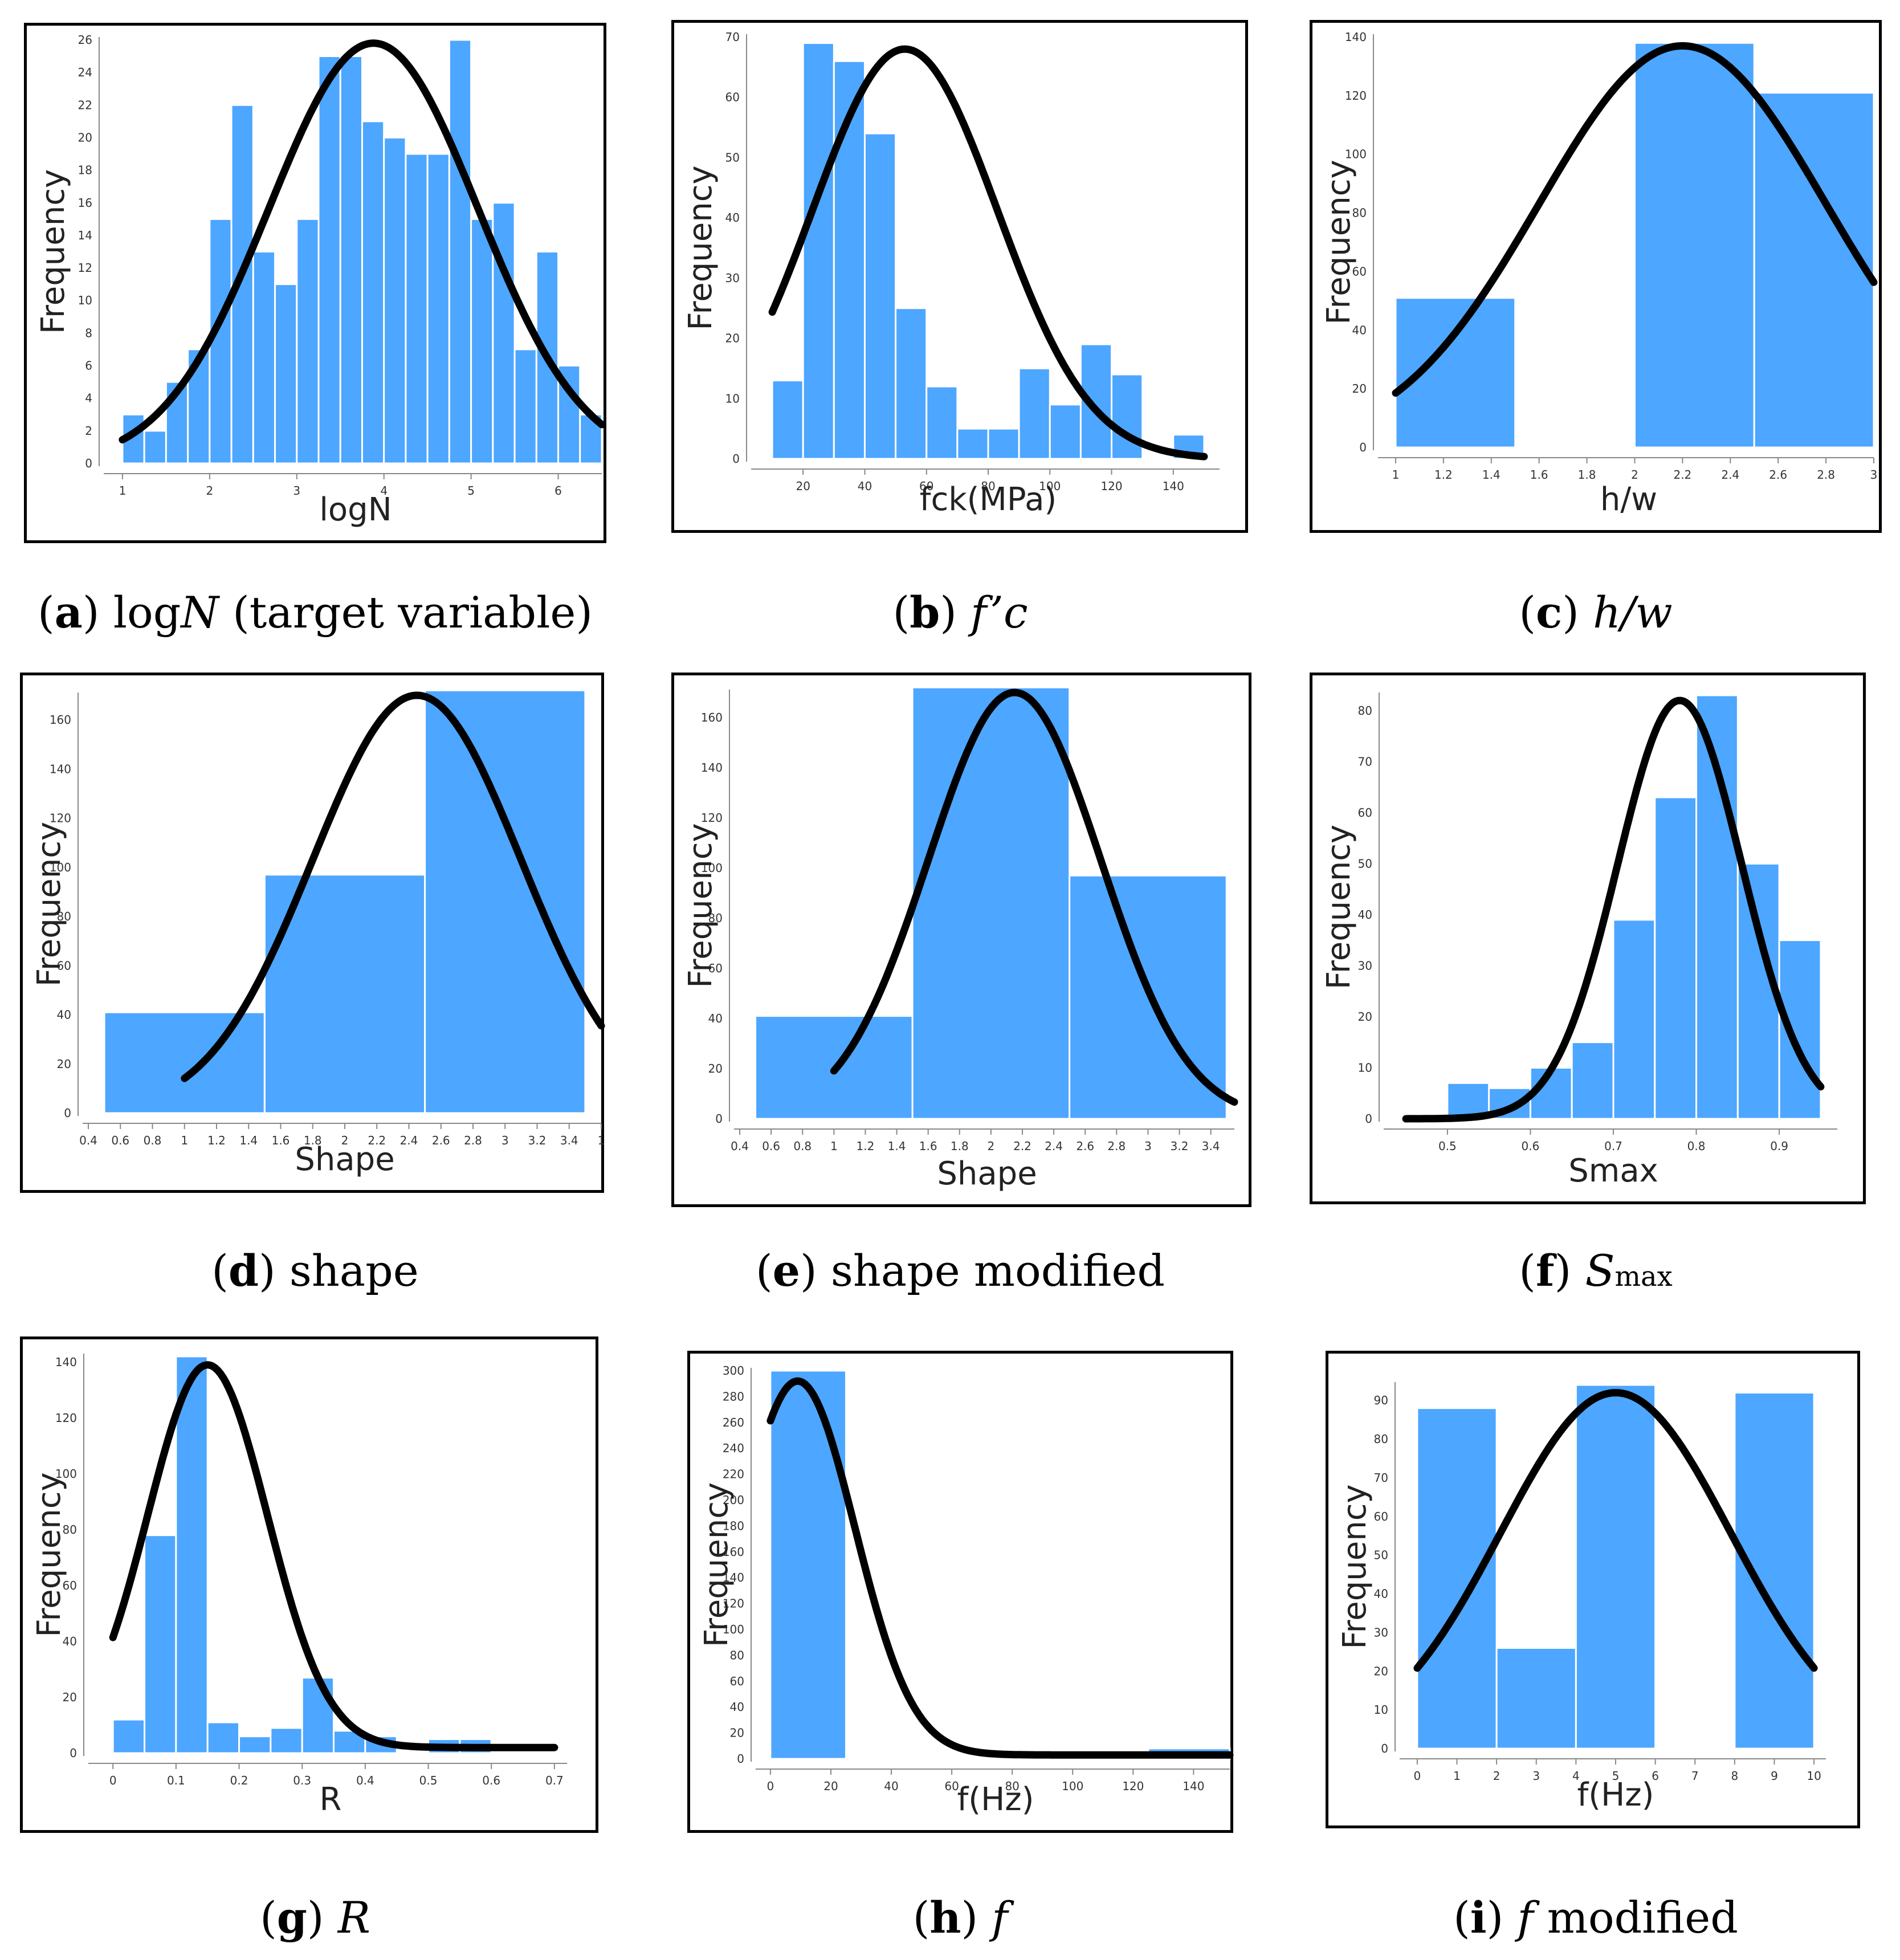 The width and height of the screenshot is (1900, 1960). Describe the element at coordinates (960, 1918) in the screenshot. I see `caption-h: (h) f` at that location.